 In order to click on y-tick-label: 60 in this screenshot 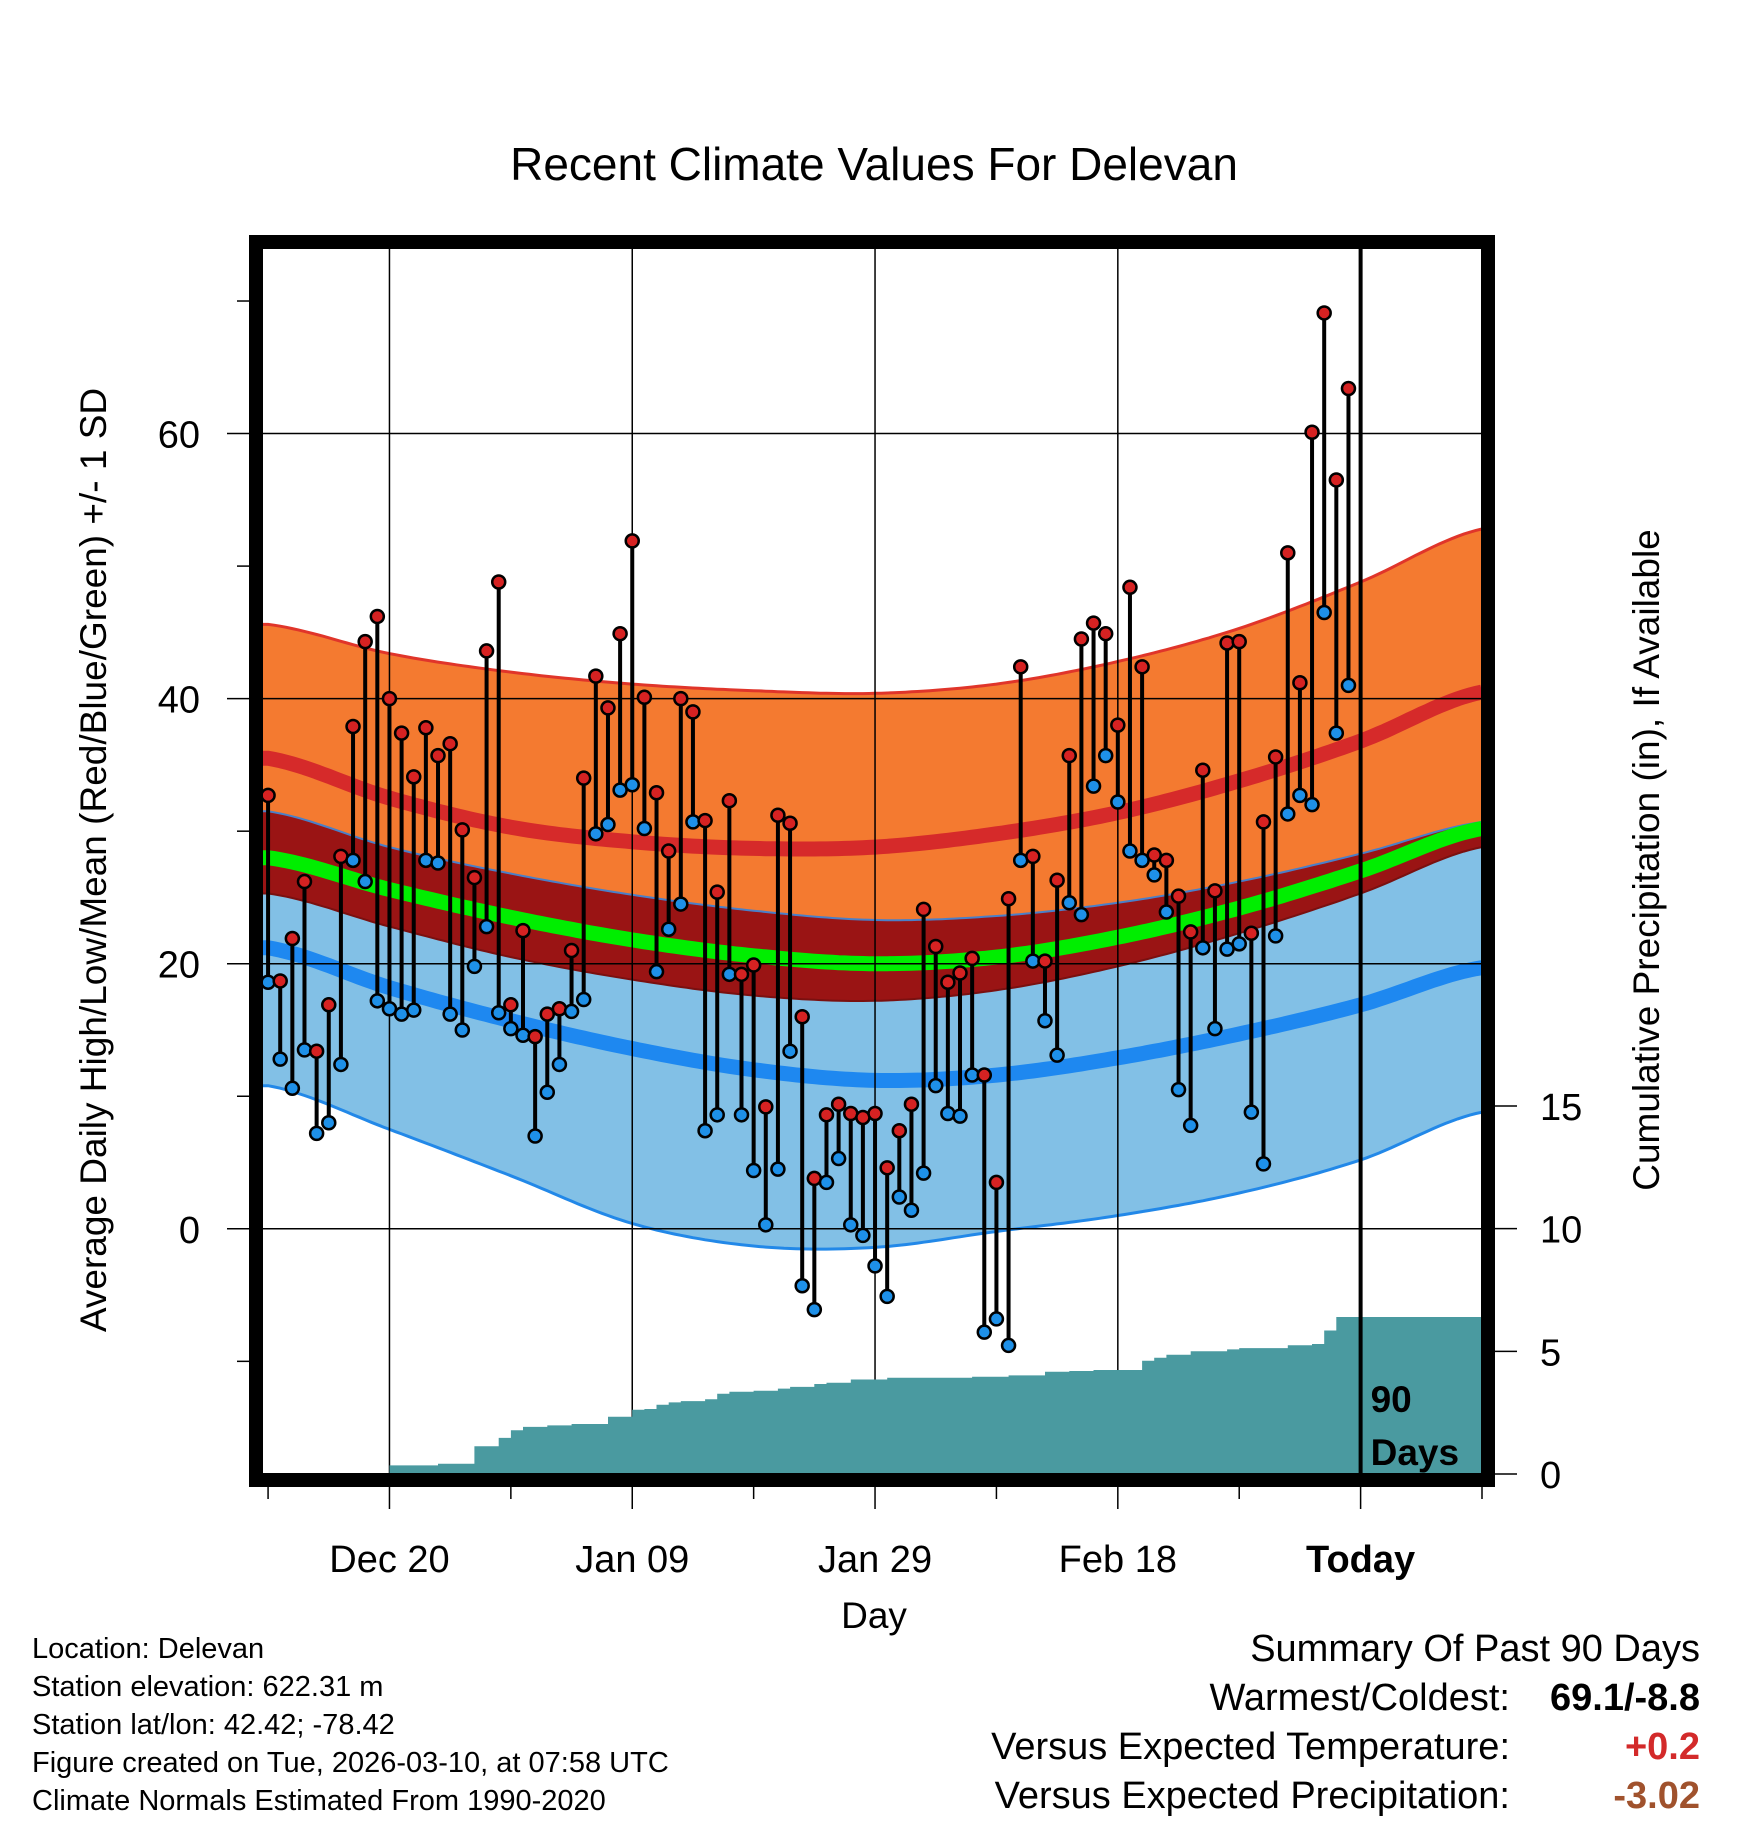, I will do `click(179, 436)`.